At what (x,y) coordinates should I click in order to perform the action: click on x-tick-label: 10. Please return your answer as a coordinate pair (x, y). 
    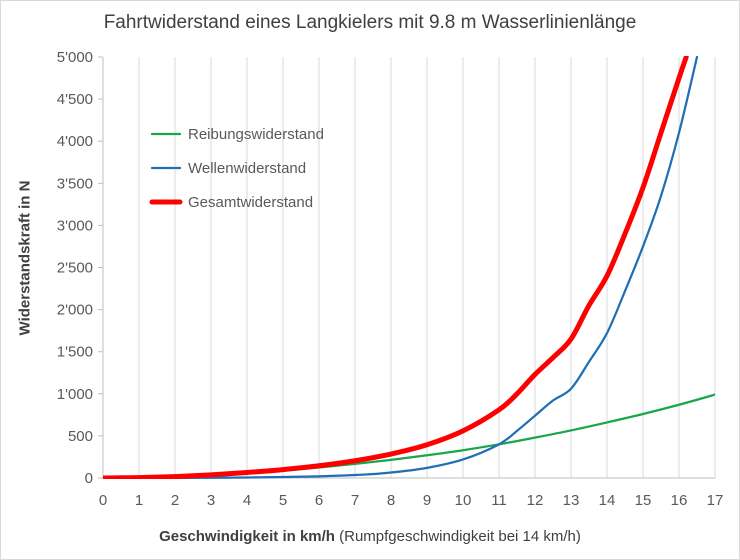
    Looking at the image, I should click on (463, 500).